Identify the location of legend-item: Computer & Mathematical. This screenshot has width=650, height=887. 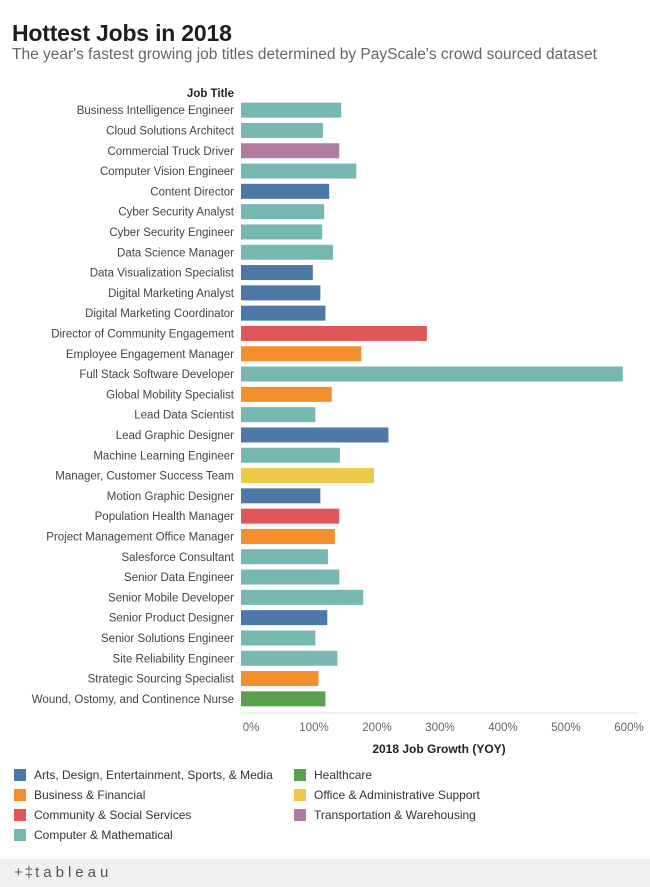
(93, 835).